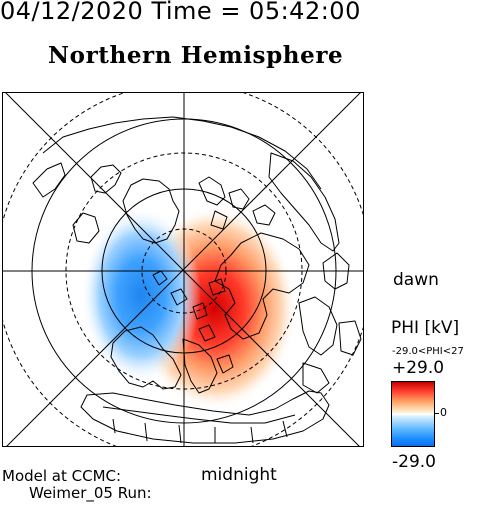  I want to click on colorbar-min-label: -29.0, so click(414, 462).